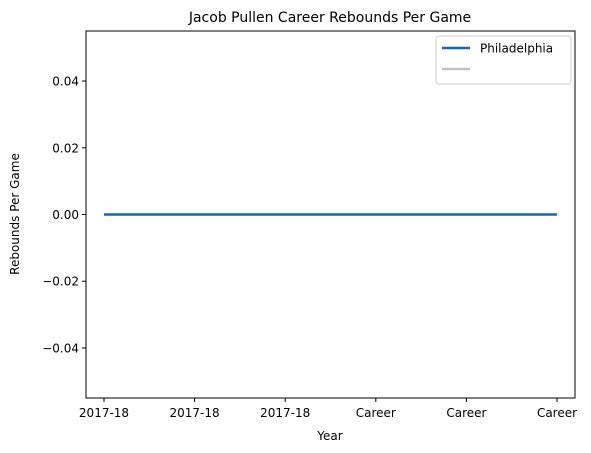 Image resolution: width=591 pixels, height=453 pixels. I want to click on y-tick-label: 0.04, so click(65, 82).